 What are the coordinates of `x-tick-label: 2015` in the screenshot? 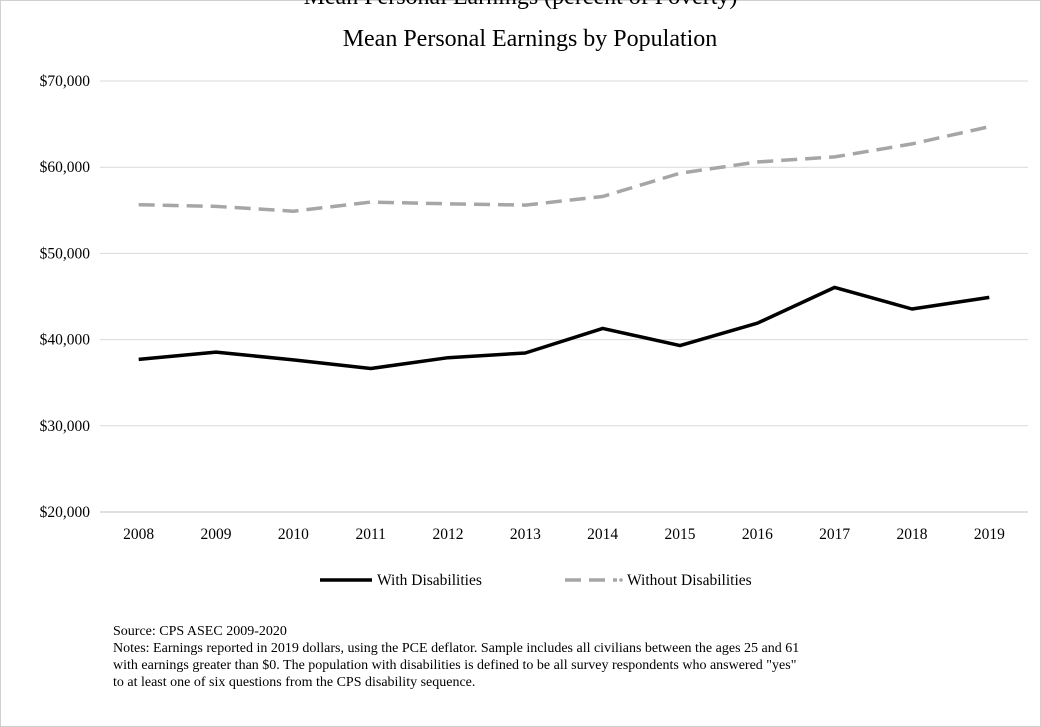 It's located at (680, 534).